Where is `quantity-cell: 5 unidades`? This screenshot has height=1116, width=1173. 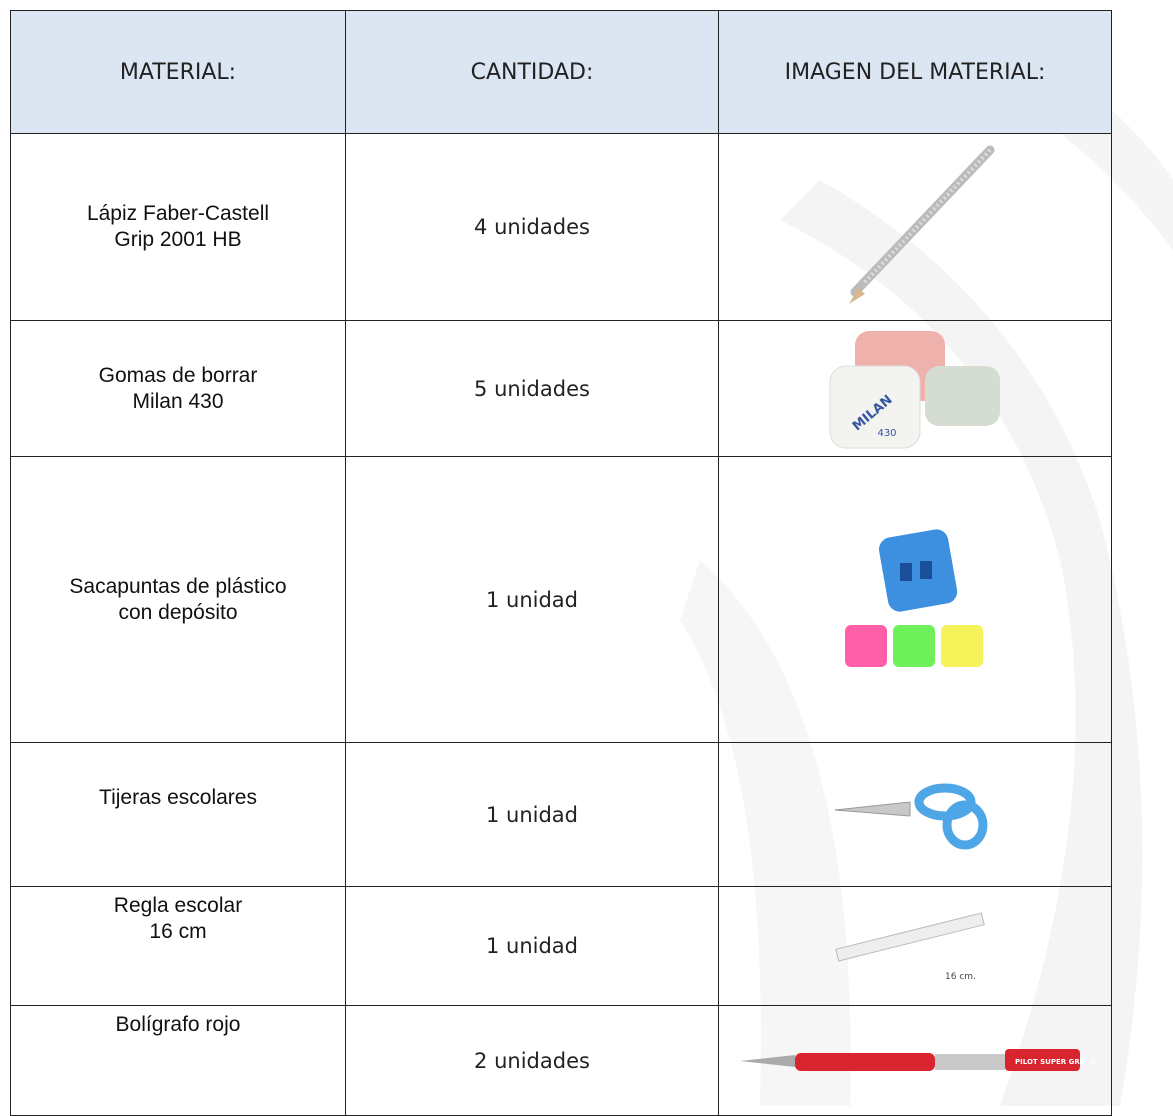 quantity-cell: 5 unidades is located at coordinates (532, 388).